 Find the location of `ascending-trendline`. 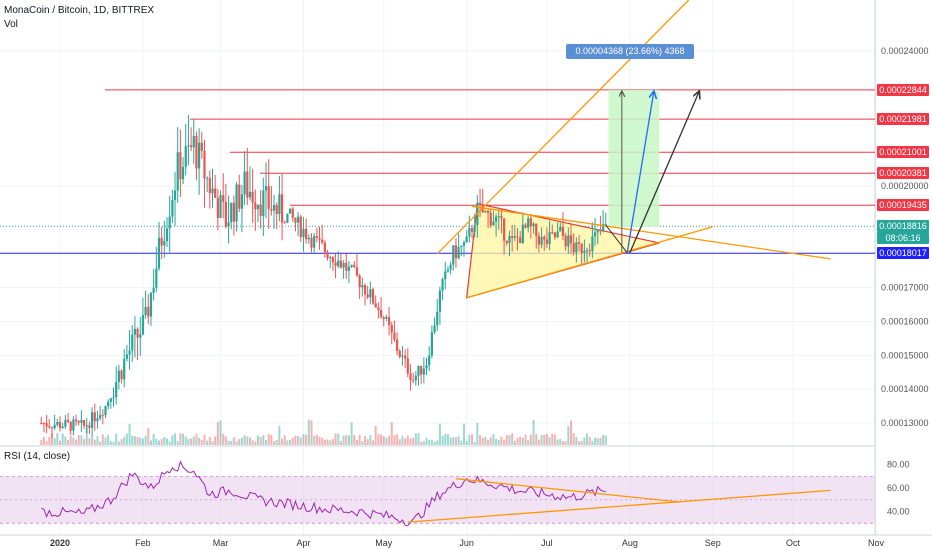

ascending-trendline is located at coordinates (589, 262).